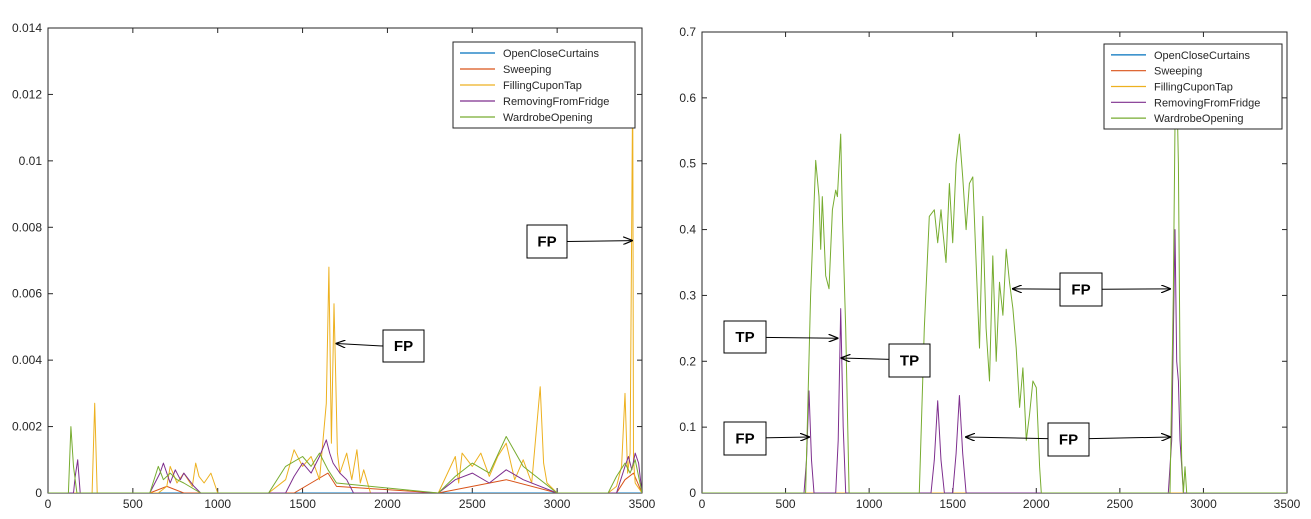  Describe the element at coordinates (31, 161) in the screenshot. I see `y-tick-label: 0.01` at that location.